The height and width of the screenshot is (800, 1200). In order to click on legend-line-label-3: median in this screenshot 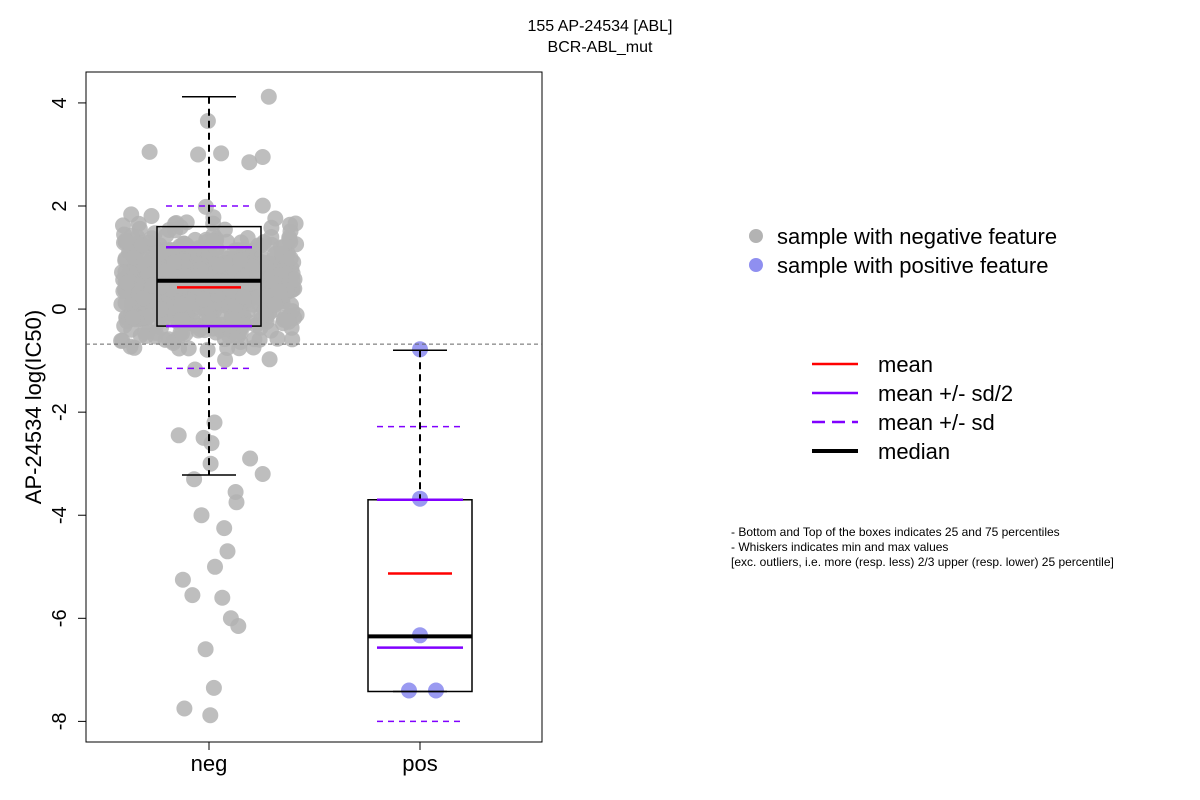, I will do `click(914, 451)`.